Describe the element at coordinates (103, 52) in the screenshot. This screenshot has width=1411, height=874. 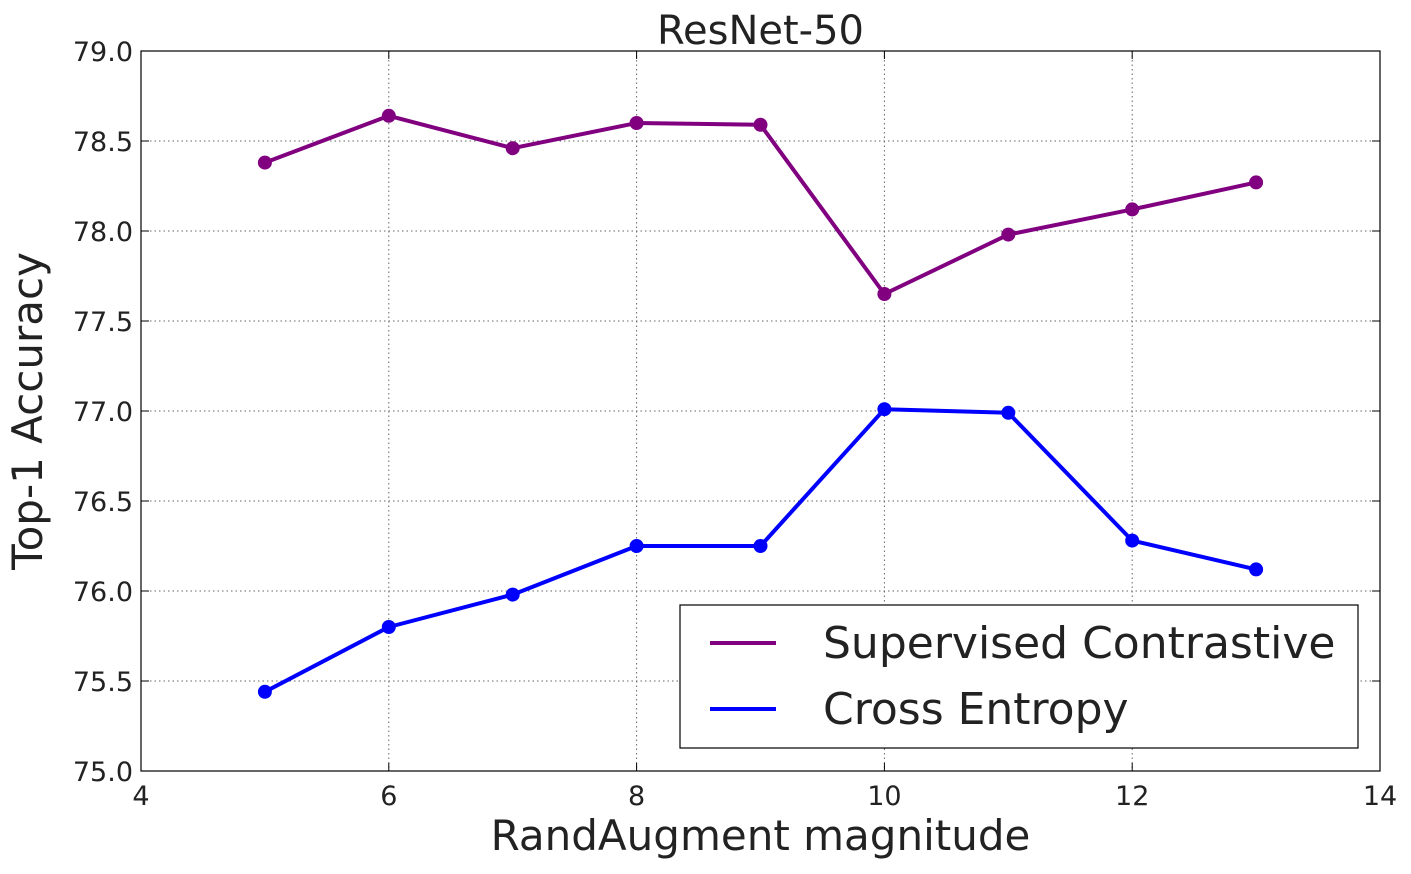
I see `y-tick-label: 79.0` at that location.